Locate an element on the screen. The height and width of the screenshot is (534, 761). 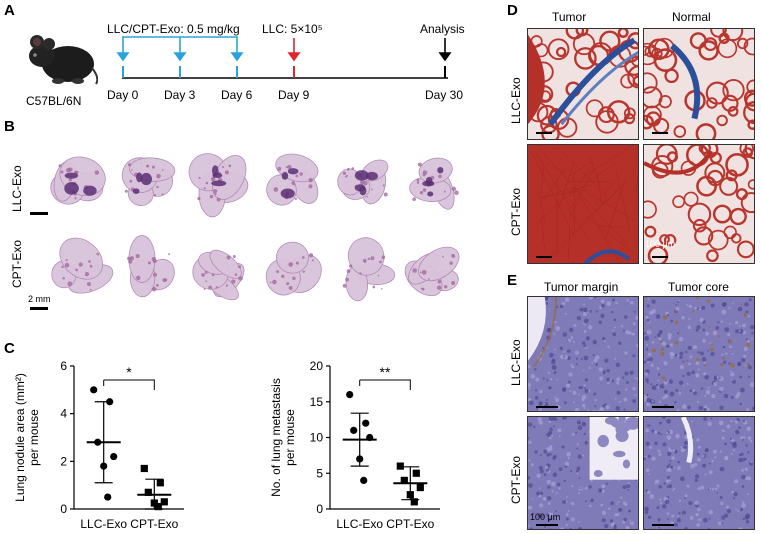
y-tick-label: 20 is located at coordinates (317, 366).